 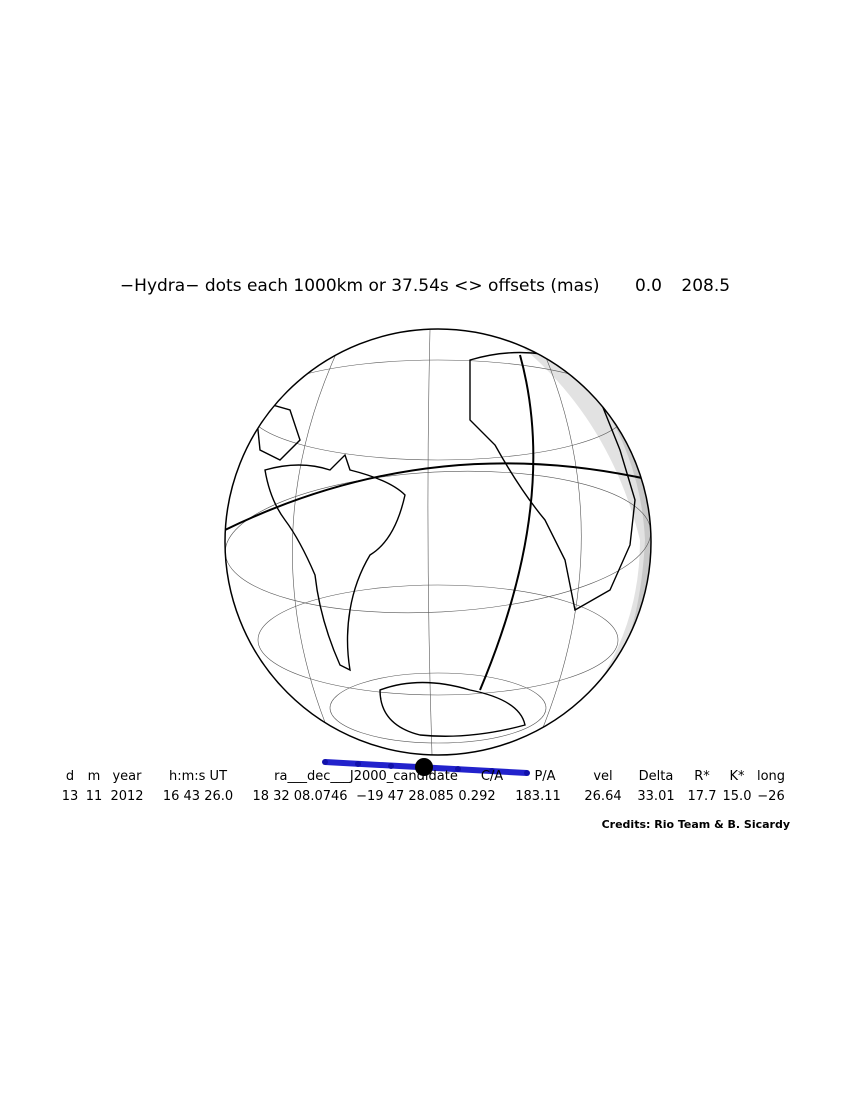 I want to click on column-header: C/A, so click(x=492, y=776).